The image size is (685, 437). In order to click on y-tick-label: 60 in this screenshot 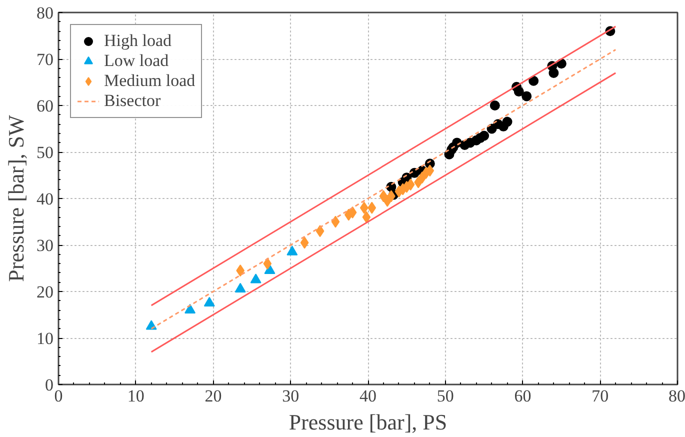, I will do `click(45, 106)`.